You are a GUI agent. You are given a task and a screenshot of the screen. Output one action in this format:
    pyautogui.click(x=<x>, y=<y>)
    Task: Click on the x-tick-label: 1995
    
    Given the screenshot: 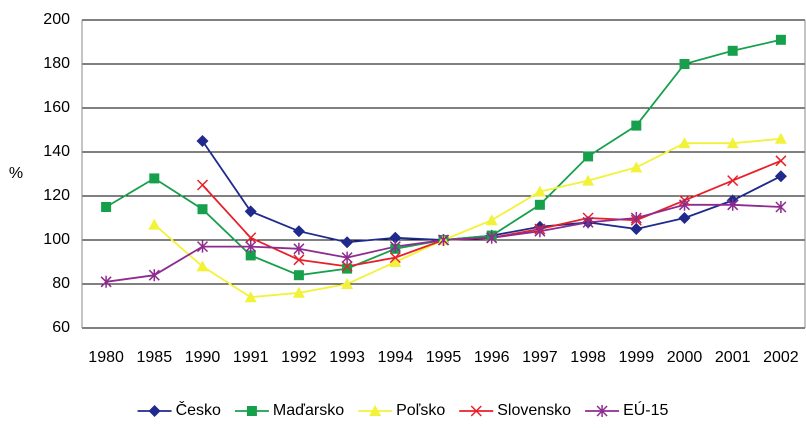 What is the action you would take?
    pyautogui.click(x=444, y=357)
    